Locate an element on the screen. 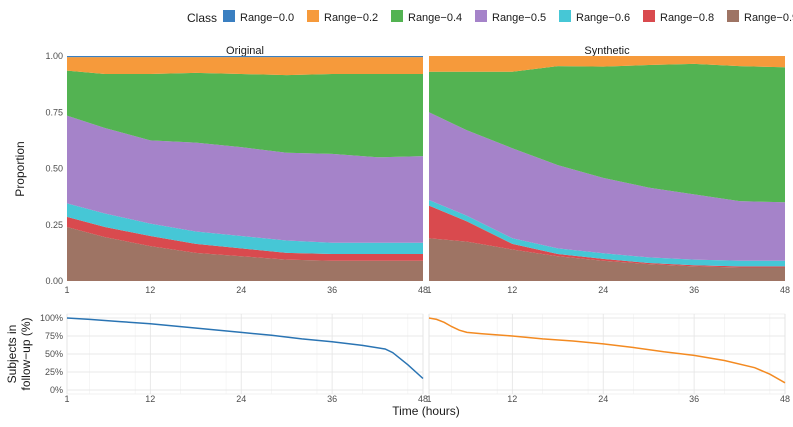 The image size is (793, 427). y-tick-label: 1.00 is located at coordinates (54, 56).